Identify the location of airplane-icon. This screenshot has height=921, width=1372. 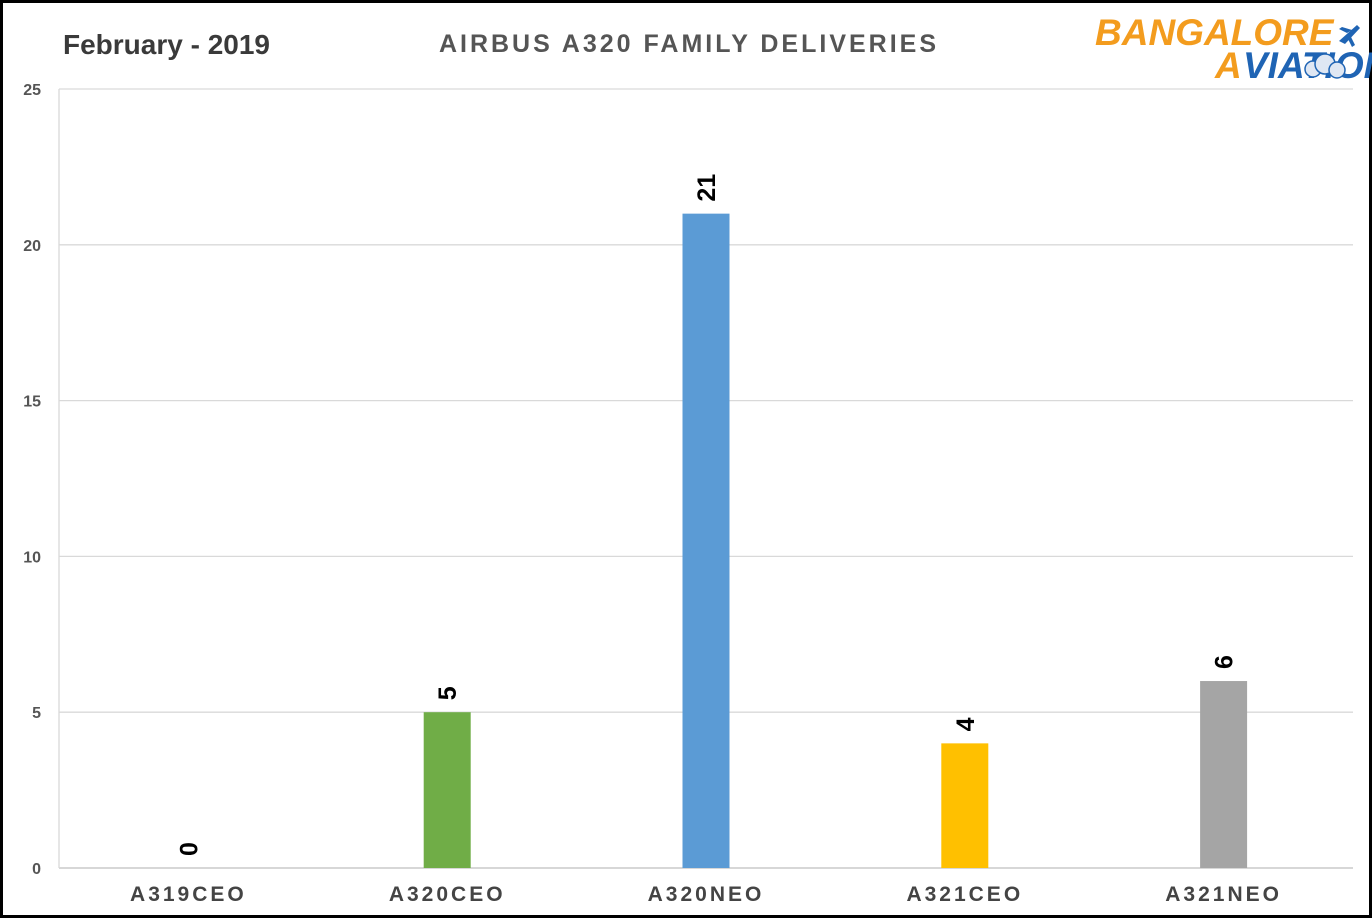
(1349, 36).